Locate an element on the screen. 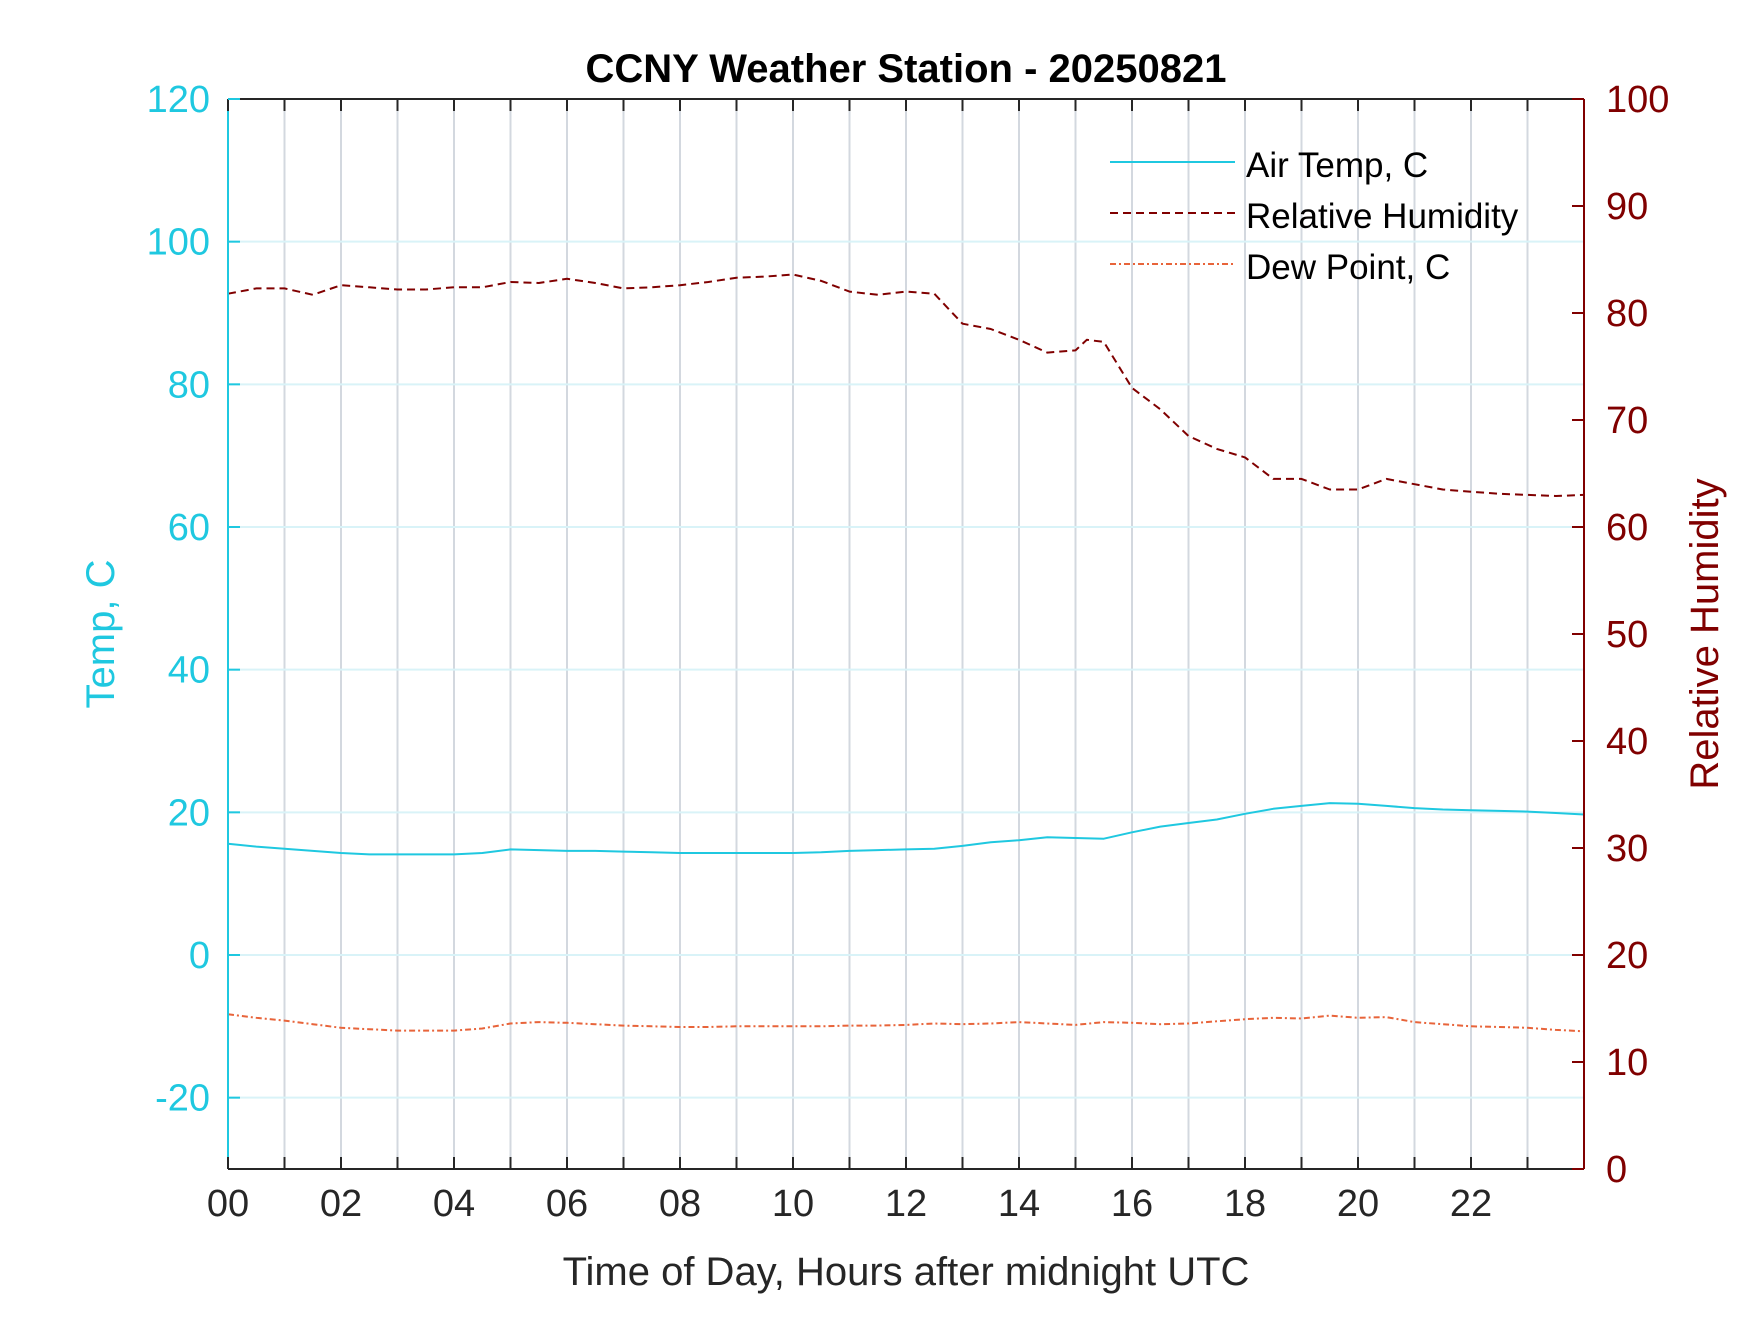  y-tick-label-right: 0 is located at coordinates (1616, 1170).